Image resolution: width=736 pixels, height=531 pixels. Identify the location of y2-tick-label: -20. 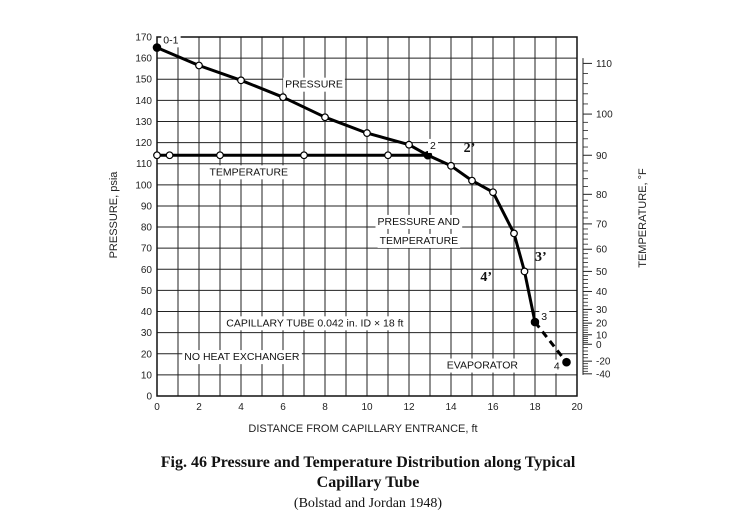
(603, 362).